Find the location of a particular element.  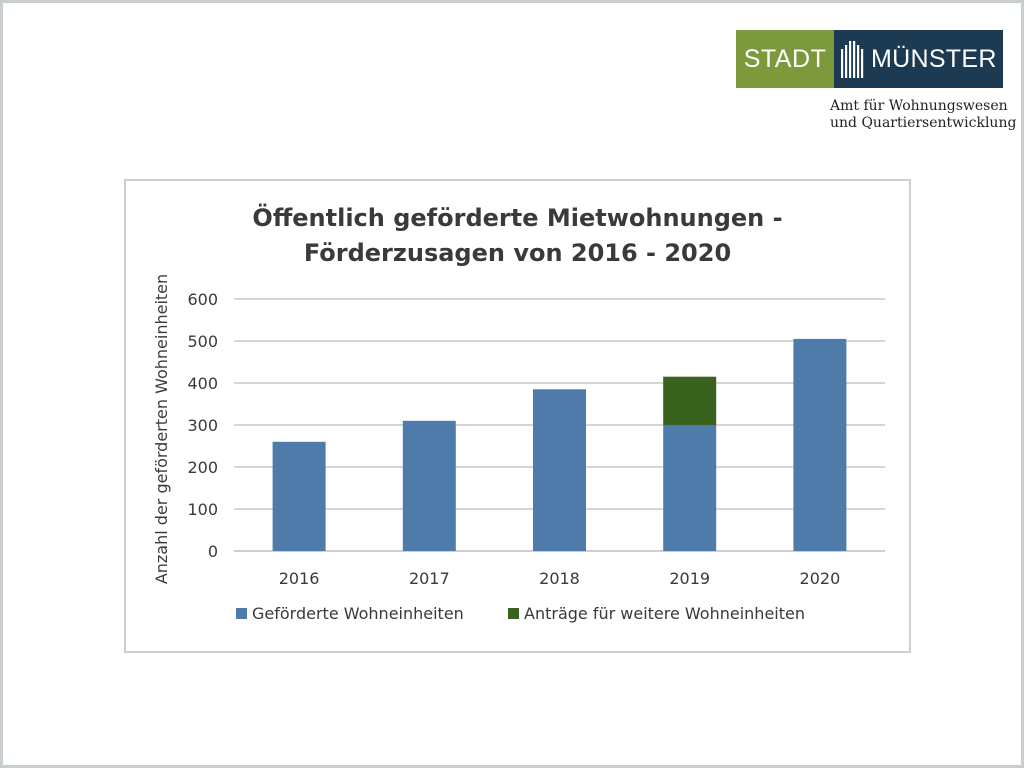

department-line-1: Amt für Wohnungswesen is located at coordinates (919, 106).